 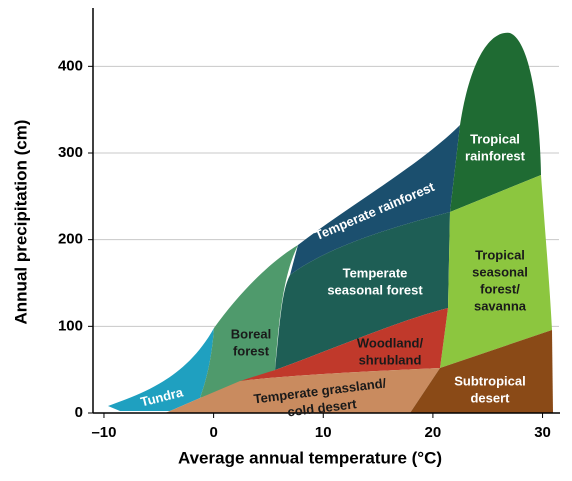 What do you see at coordinates (344, 344) in the screenshot?
I see `woodland-region` at bounding box center [344, 344].